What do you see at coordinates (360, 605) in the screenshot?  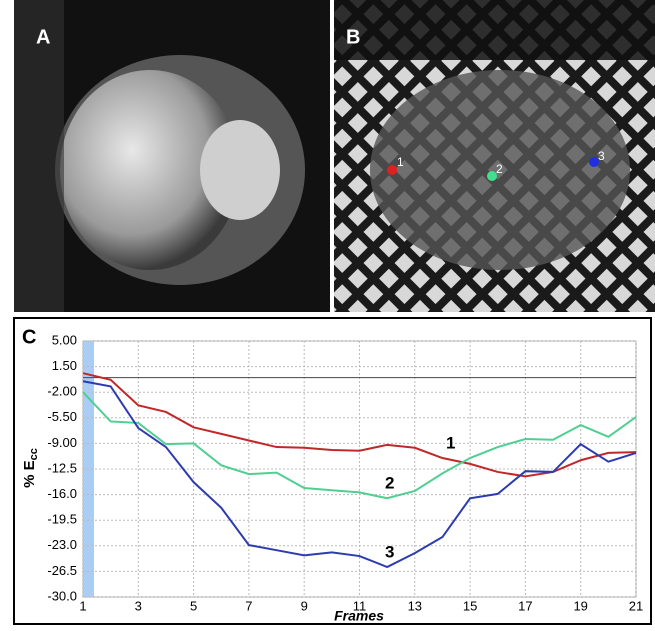 I see `x-tick-label: 11` at bounding box center [360, 605].